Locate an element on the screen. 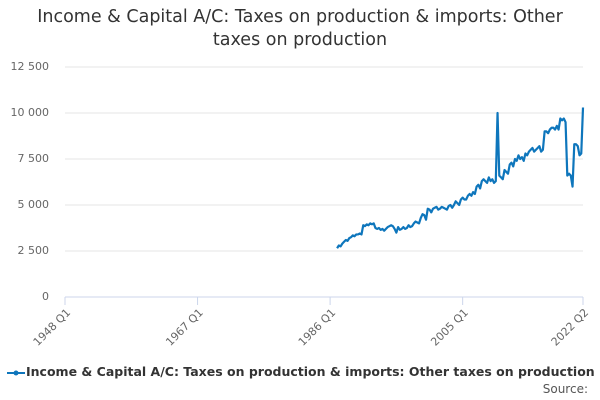 The image size is (600, 400). y-tick-label: 7 500 is located at coordinates (34, 158).